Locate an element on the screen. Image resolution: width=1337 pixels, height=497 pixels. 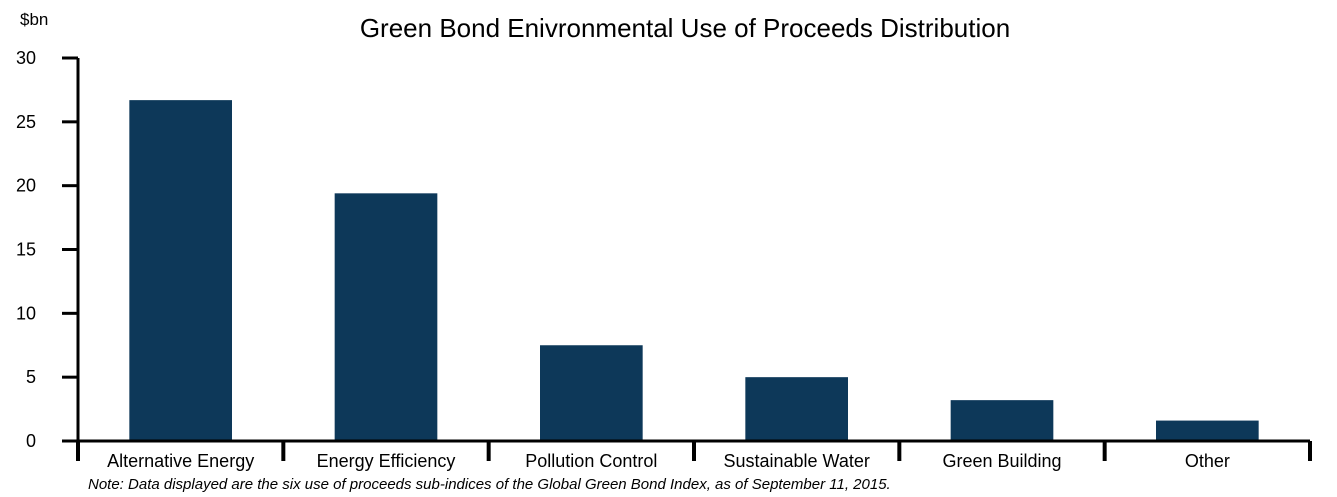
y-unit-label: $bn is located at coordinates (34, 19).